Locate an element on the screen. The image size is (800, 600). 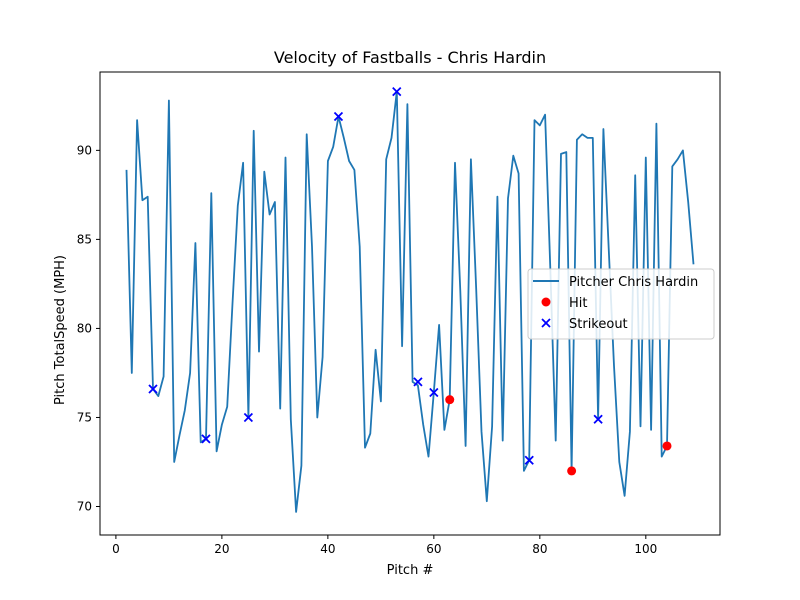
y-axis-label: Pitch TotalSpeed (MPH) is located at coordinates (60, 330).